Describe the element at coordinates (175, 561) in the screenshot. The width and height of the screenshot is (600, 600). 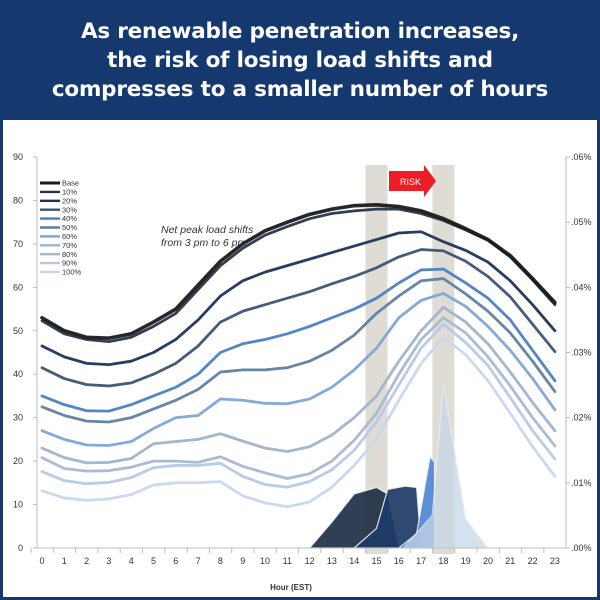
I see `x-tick-label: 6` at that location.